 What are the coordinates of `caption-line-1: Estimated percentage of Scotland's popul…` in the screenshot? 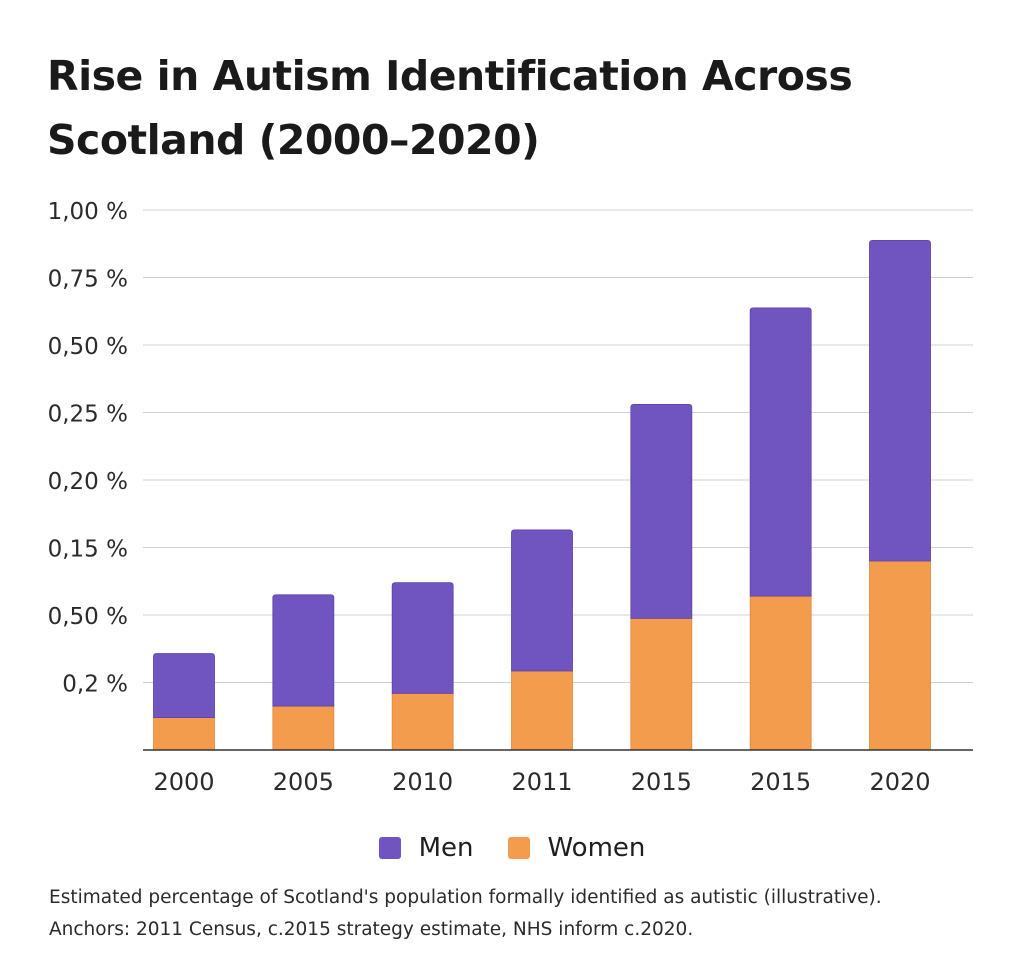 It's located at (465, 897).